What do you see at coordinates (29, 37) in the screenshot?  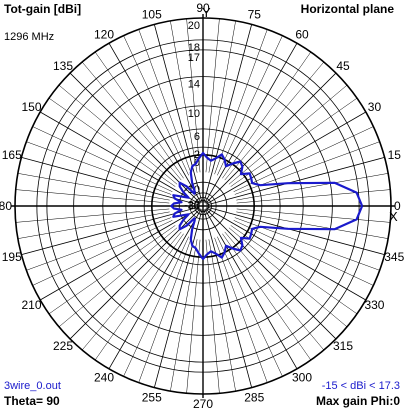 I see `frequency-label: 1296 MHz` at bounding box center [29, 37].